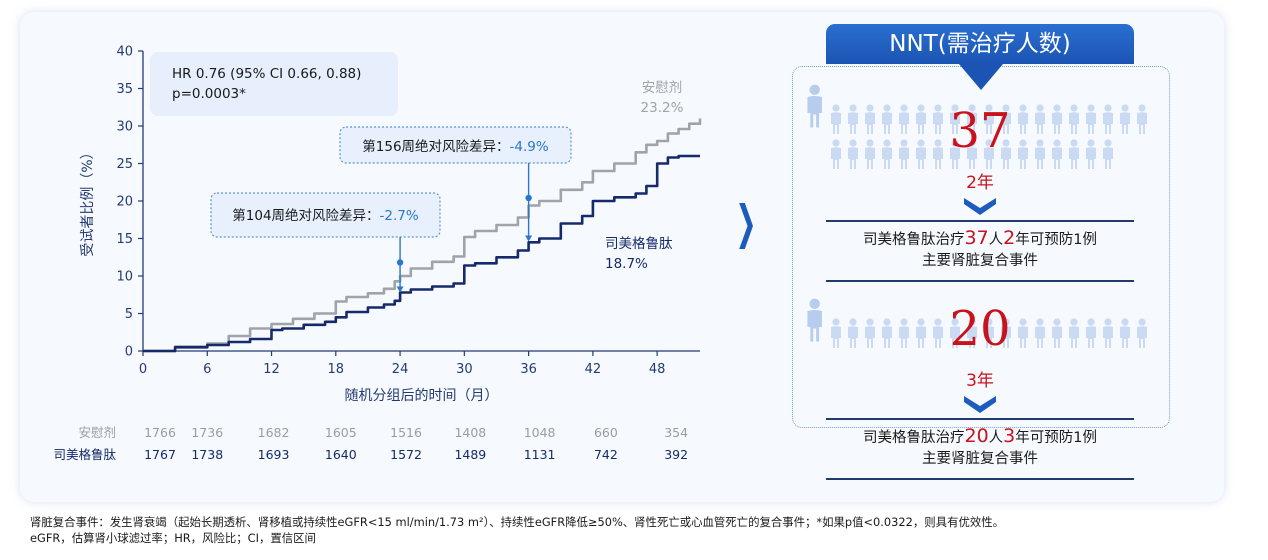 The image size is (1268, 560). Describe the element at coordinates (406, 454) in the screenshot. I see `risk-table-cell: 1572` at that location.